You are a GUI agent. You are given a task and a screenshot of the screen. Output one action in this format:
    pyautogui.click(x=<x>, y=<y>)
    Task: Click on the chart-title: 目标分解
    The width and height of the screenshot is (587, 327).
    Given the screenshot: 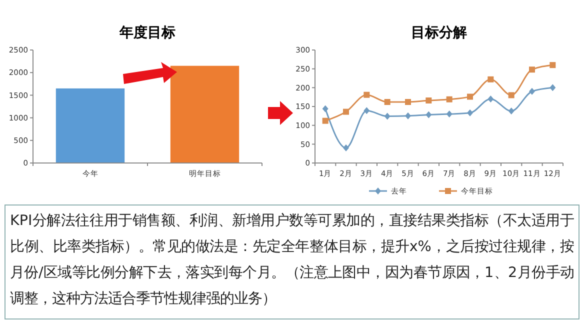 What is the action you would take?
    pyautogui.click(x=439, y=33)
    